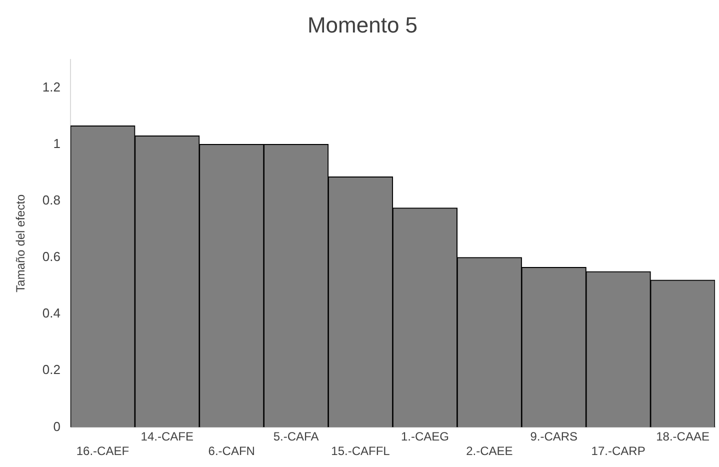  What do you see at coordinates (296, 437) in the screenshot?
I see `x-tick-label: 5.-CAFA` at bounding box center [296, 437].